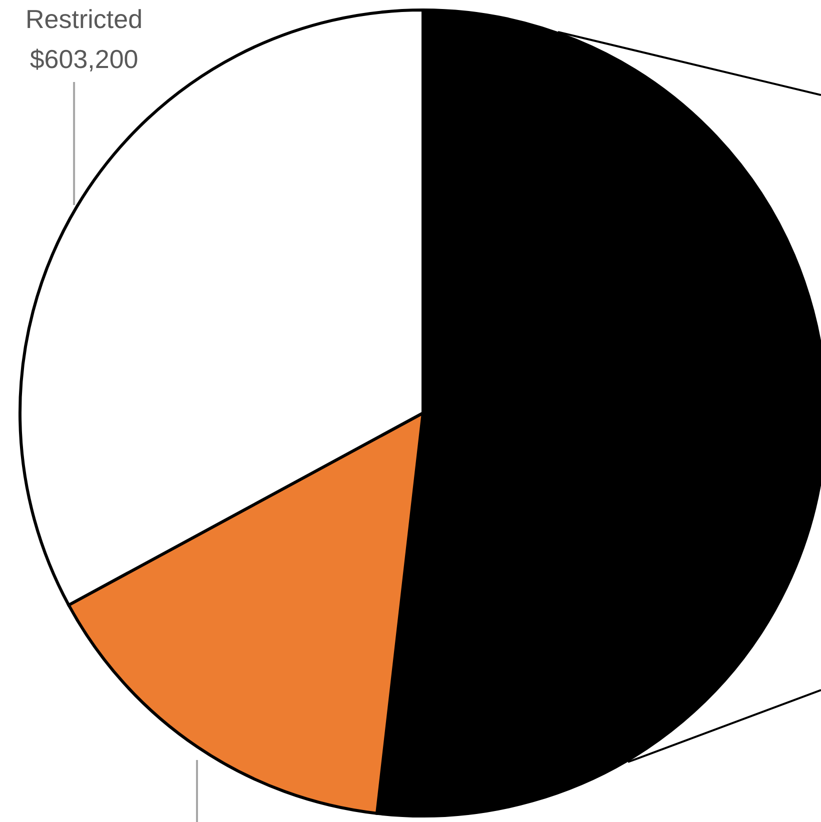  What do you see at coordinates (84, 59) in the screenshot?
I see `data-label: $603,200` at bounding box center [84, 59].